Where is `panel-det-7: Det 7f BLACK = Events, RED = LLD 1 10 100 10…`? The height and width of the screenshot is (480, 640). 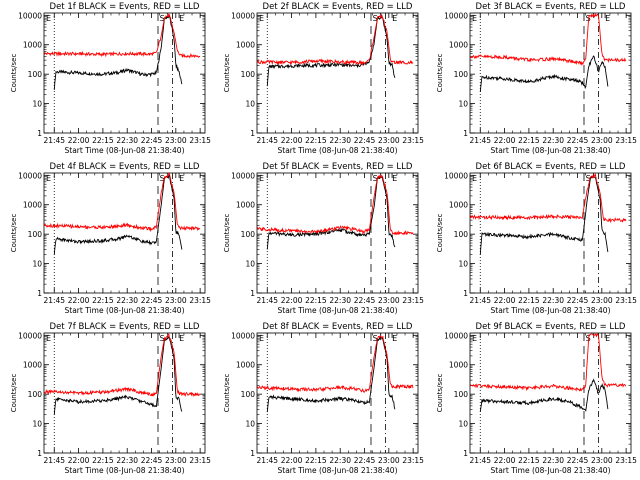 panel-det-7: Det 7f BLACK = Events, RED = LLD 1 10 100 10… is located at coordinates (110, 398).